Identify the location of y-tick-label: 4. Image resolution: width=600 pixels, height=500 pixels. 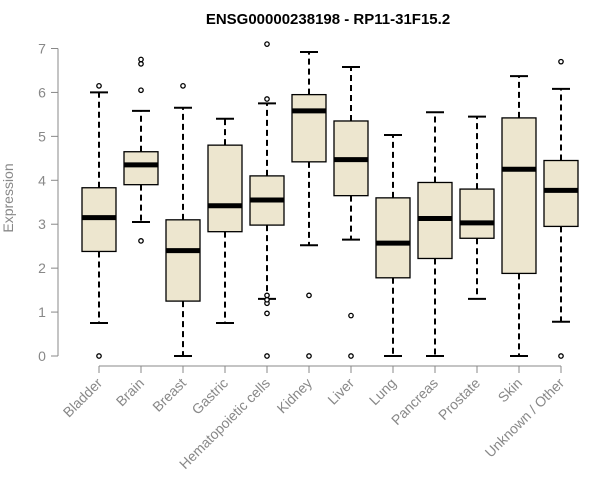
(42, 180).